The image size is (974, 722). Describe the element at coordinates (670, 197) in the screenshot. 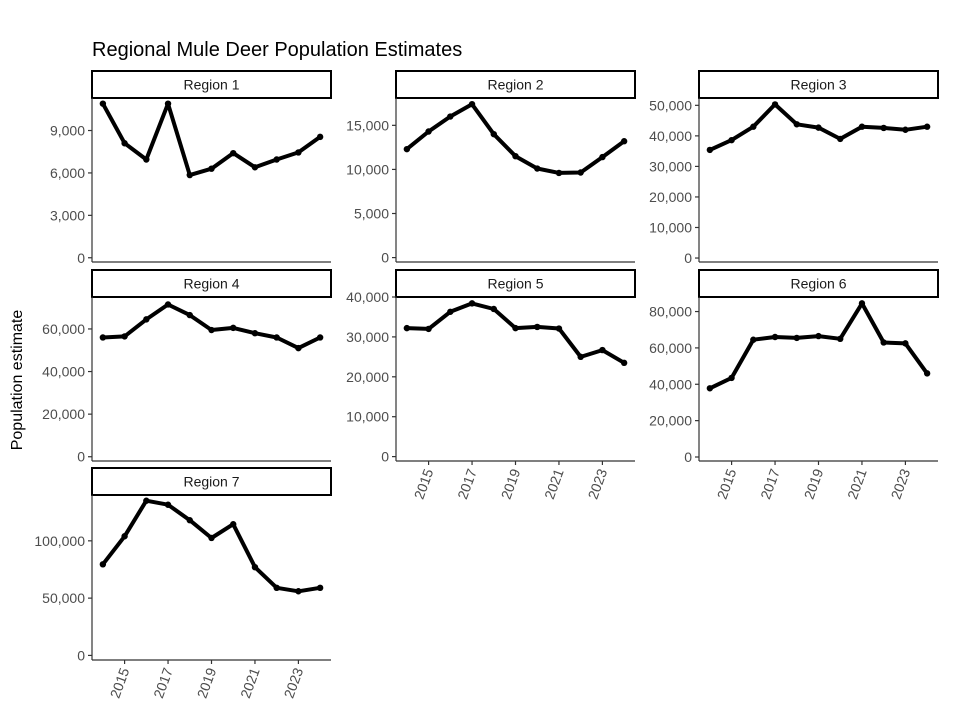

I see `region-3-y-tick-label: 20,000` at that location.